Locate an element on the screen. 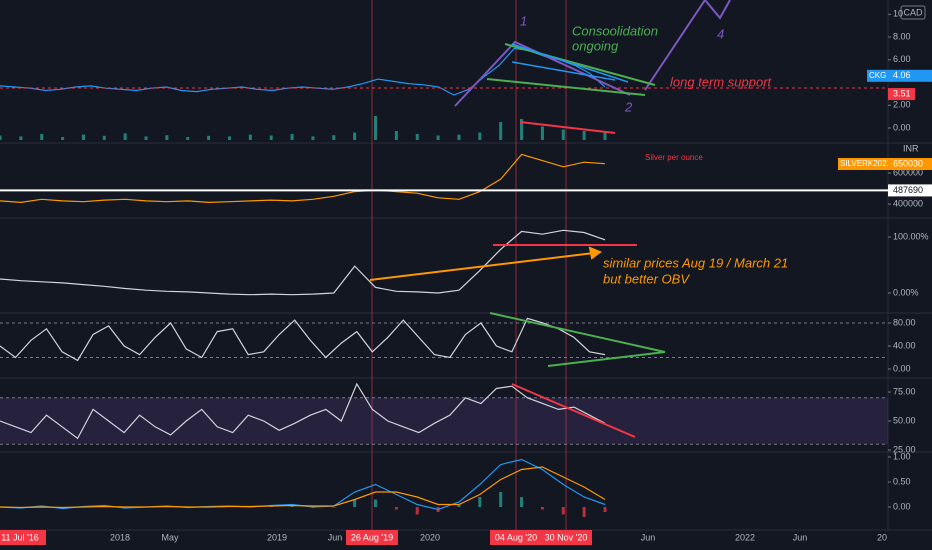 The image size is (932, 550). price-label: 3.51 is located at coordinates (902, 93).